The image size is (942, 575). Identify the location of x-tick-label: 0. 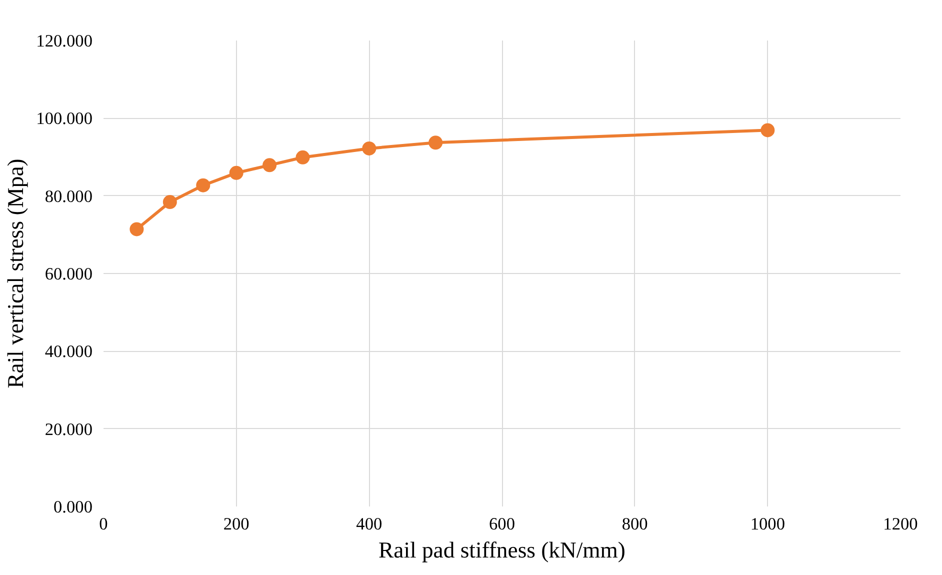
(103, 524).